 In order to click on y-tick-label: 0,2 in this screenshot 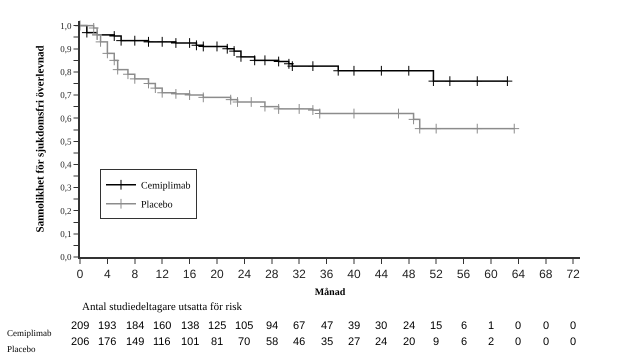, I will do `click(66, 211)`.